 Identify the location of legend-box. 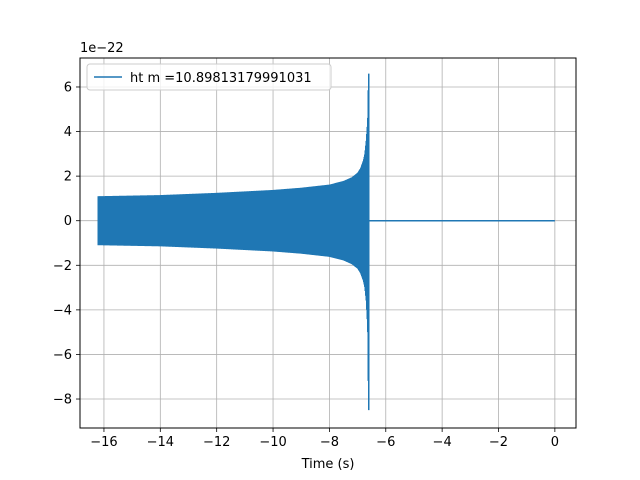
(209, 77).